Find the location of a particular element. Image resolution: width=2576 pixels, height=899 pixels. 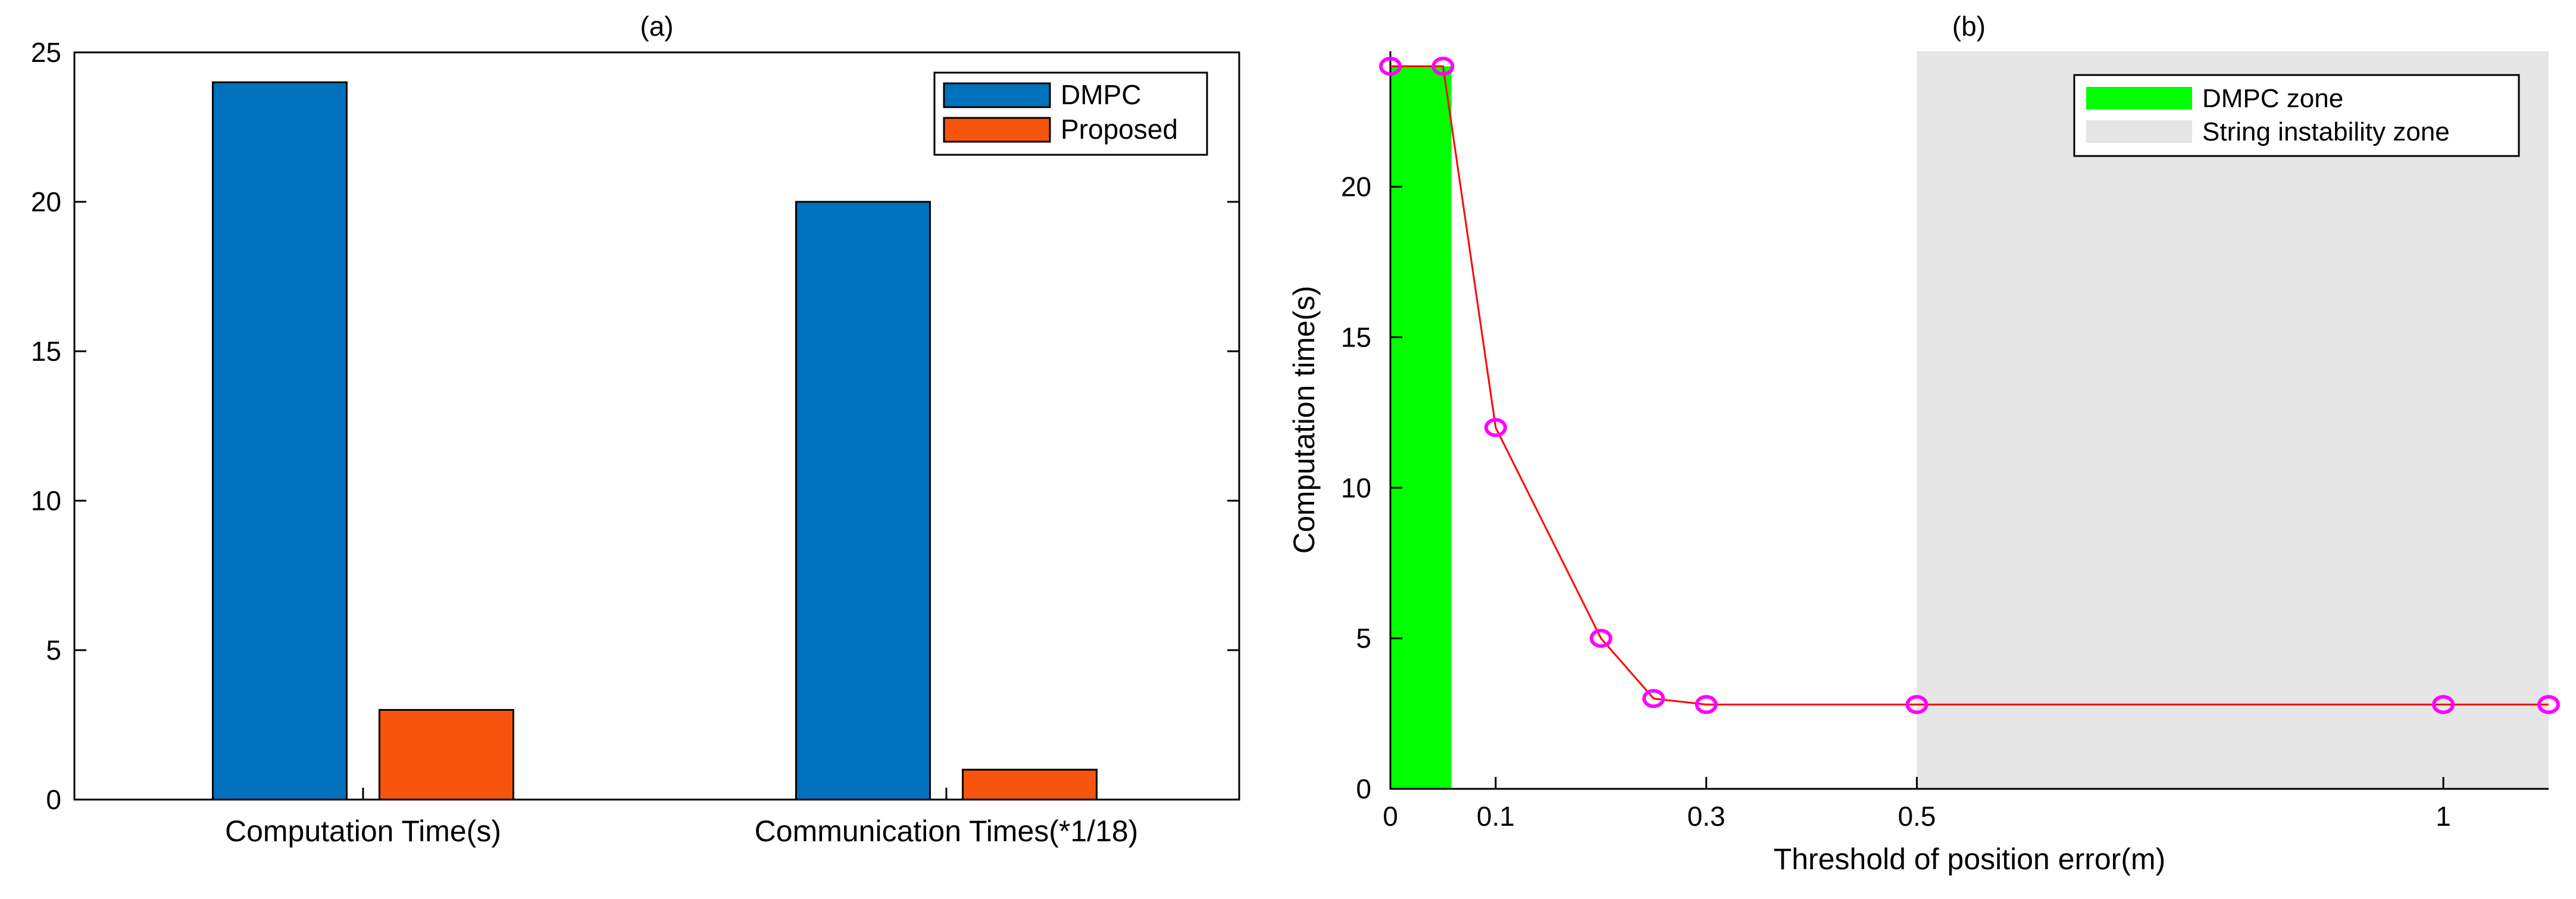

panel-a-x-tick-label: Communication Times(*1/18) is located at coordinates (947, 831).